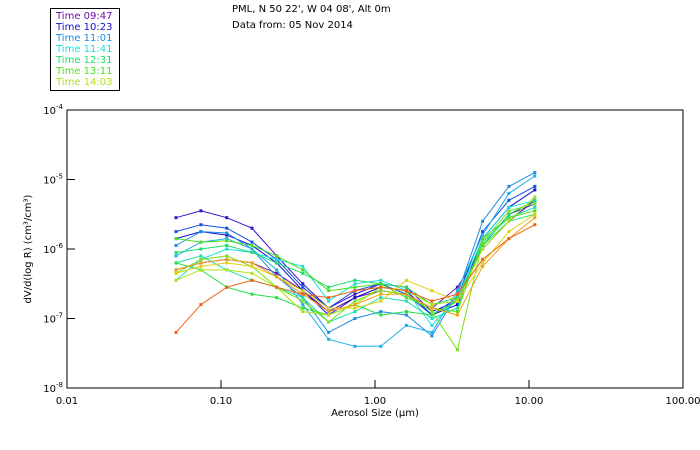 This screenshot has height=450, width=700. I want to click on y-tick-label: 10⁻⁴, so click(53, 110).